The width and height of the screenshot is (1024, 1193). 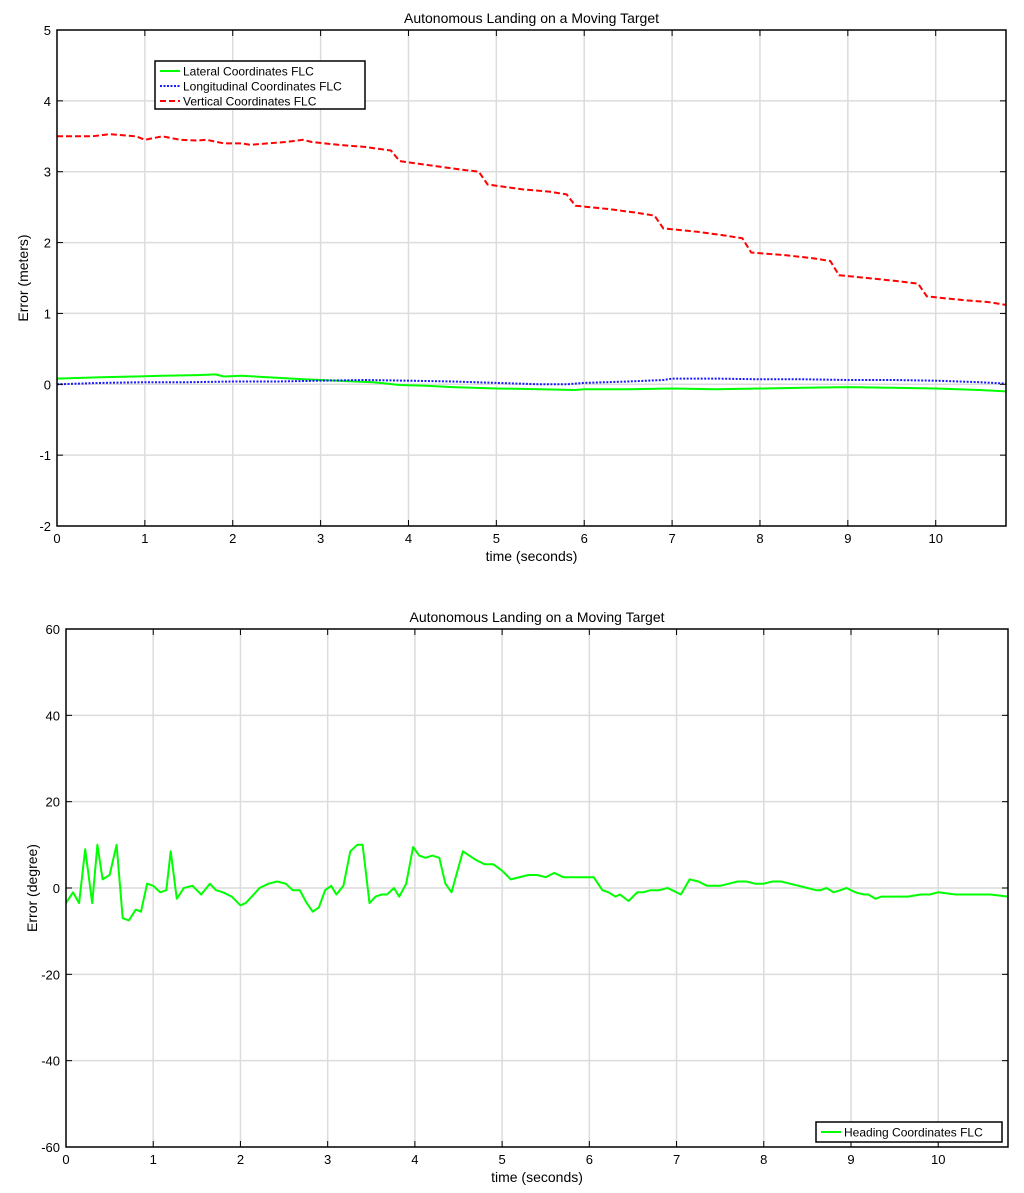 What do you see at coordinates (47, 243) in the screenshot?
I see `y-tick-label: 2` at bounding box center [47, 243].